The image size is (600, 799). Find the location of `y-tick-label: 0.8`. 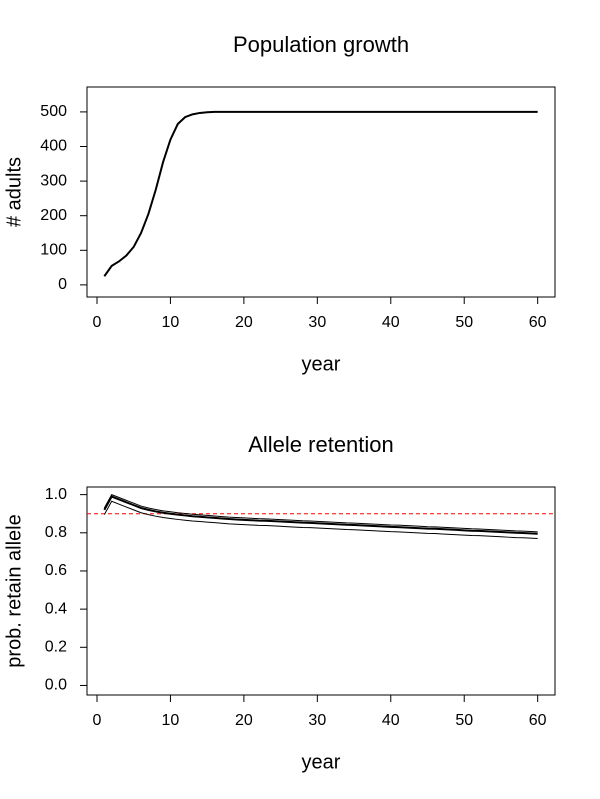

y-tick-label: 0.8 is located at coordinates (56, 532).